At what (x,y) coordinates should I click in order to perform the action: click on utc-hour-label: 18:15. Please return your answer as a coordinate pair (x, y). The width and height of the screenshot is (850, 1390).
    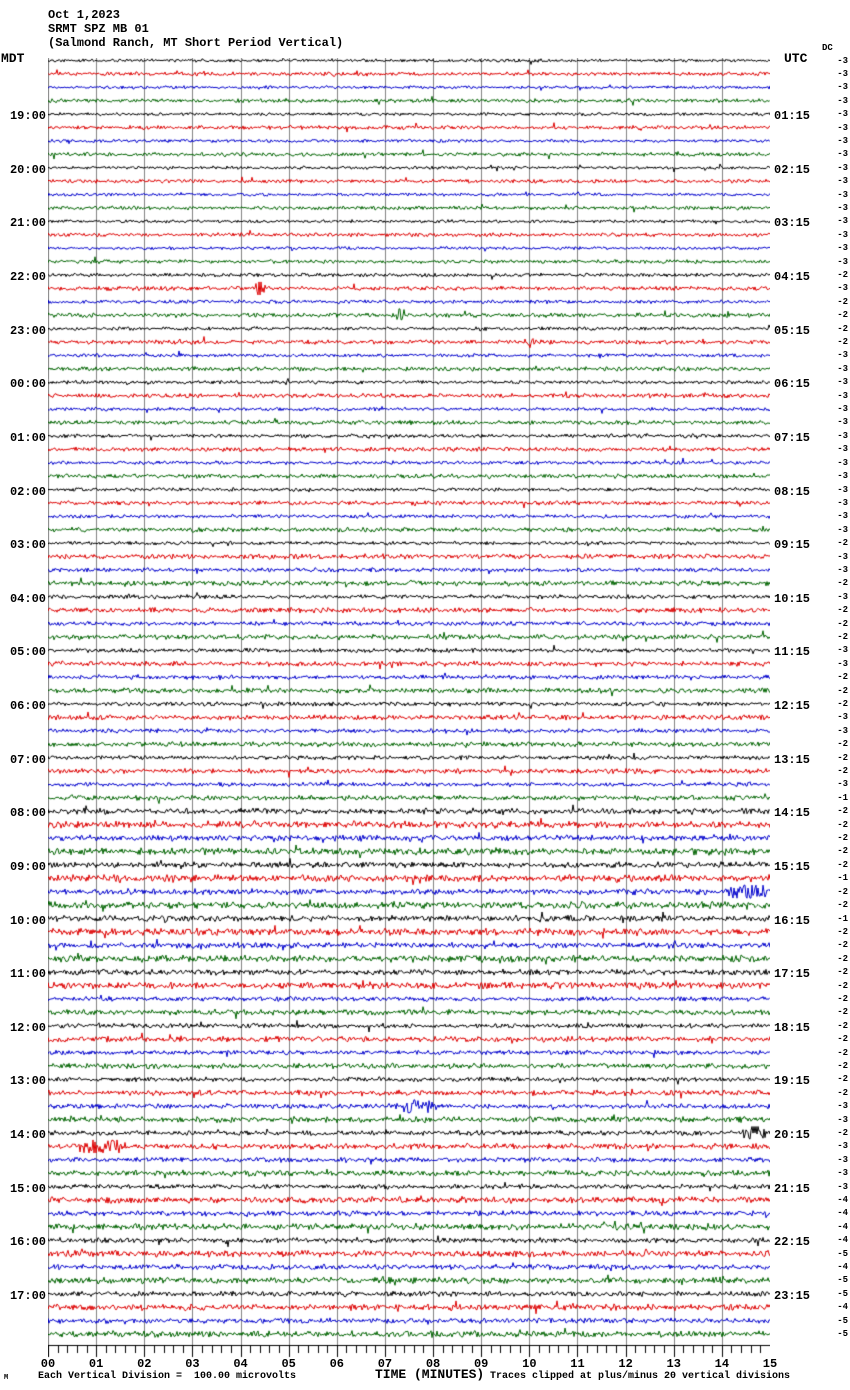
    Looking at the image, I should click on (792, 1027).